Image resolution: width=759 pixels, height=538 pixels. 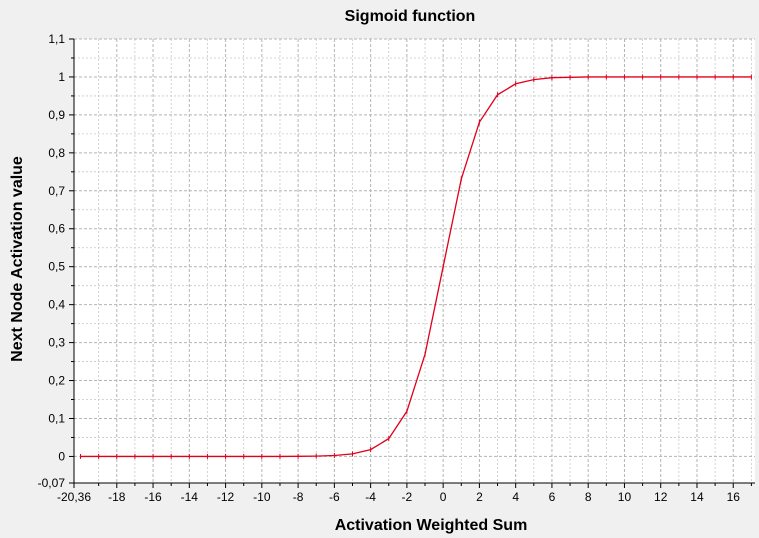 What do you see at coordinates (407, 497) in the screenshot?
I see `x-tick-label: -2` at bounding box center [407, 497].